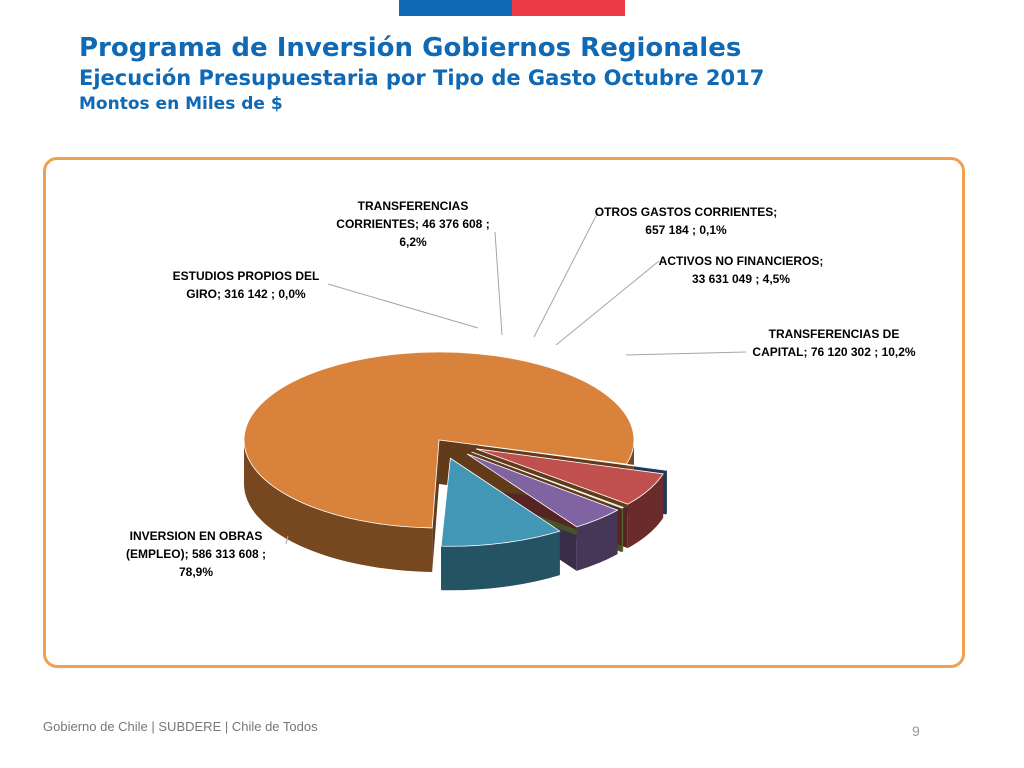 The width and height of the screenshot is (1024, 768). Describe the element at coordinates (455, 8) in the screenshot. I see `flag-bar-blue` at that location.